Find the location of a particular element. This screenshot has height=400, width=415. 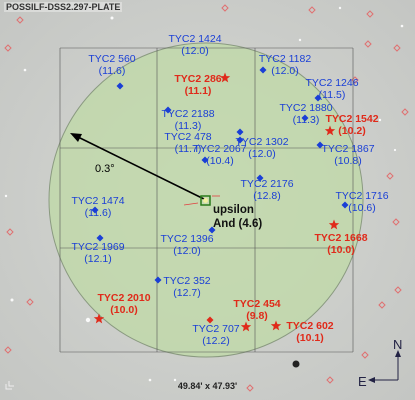

scale-arrow-line is located at coordinates (141, 168).